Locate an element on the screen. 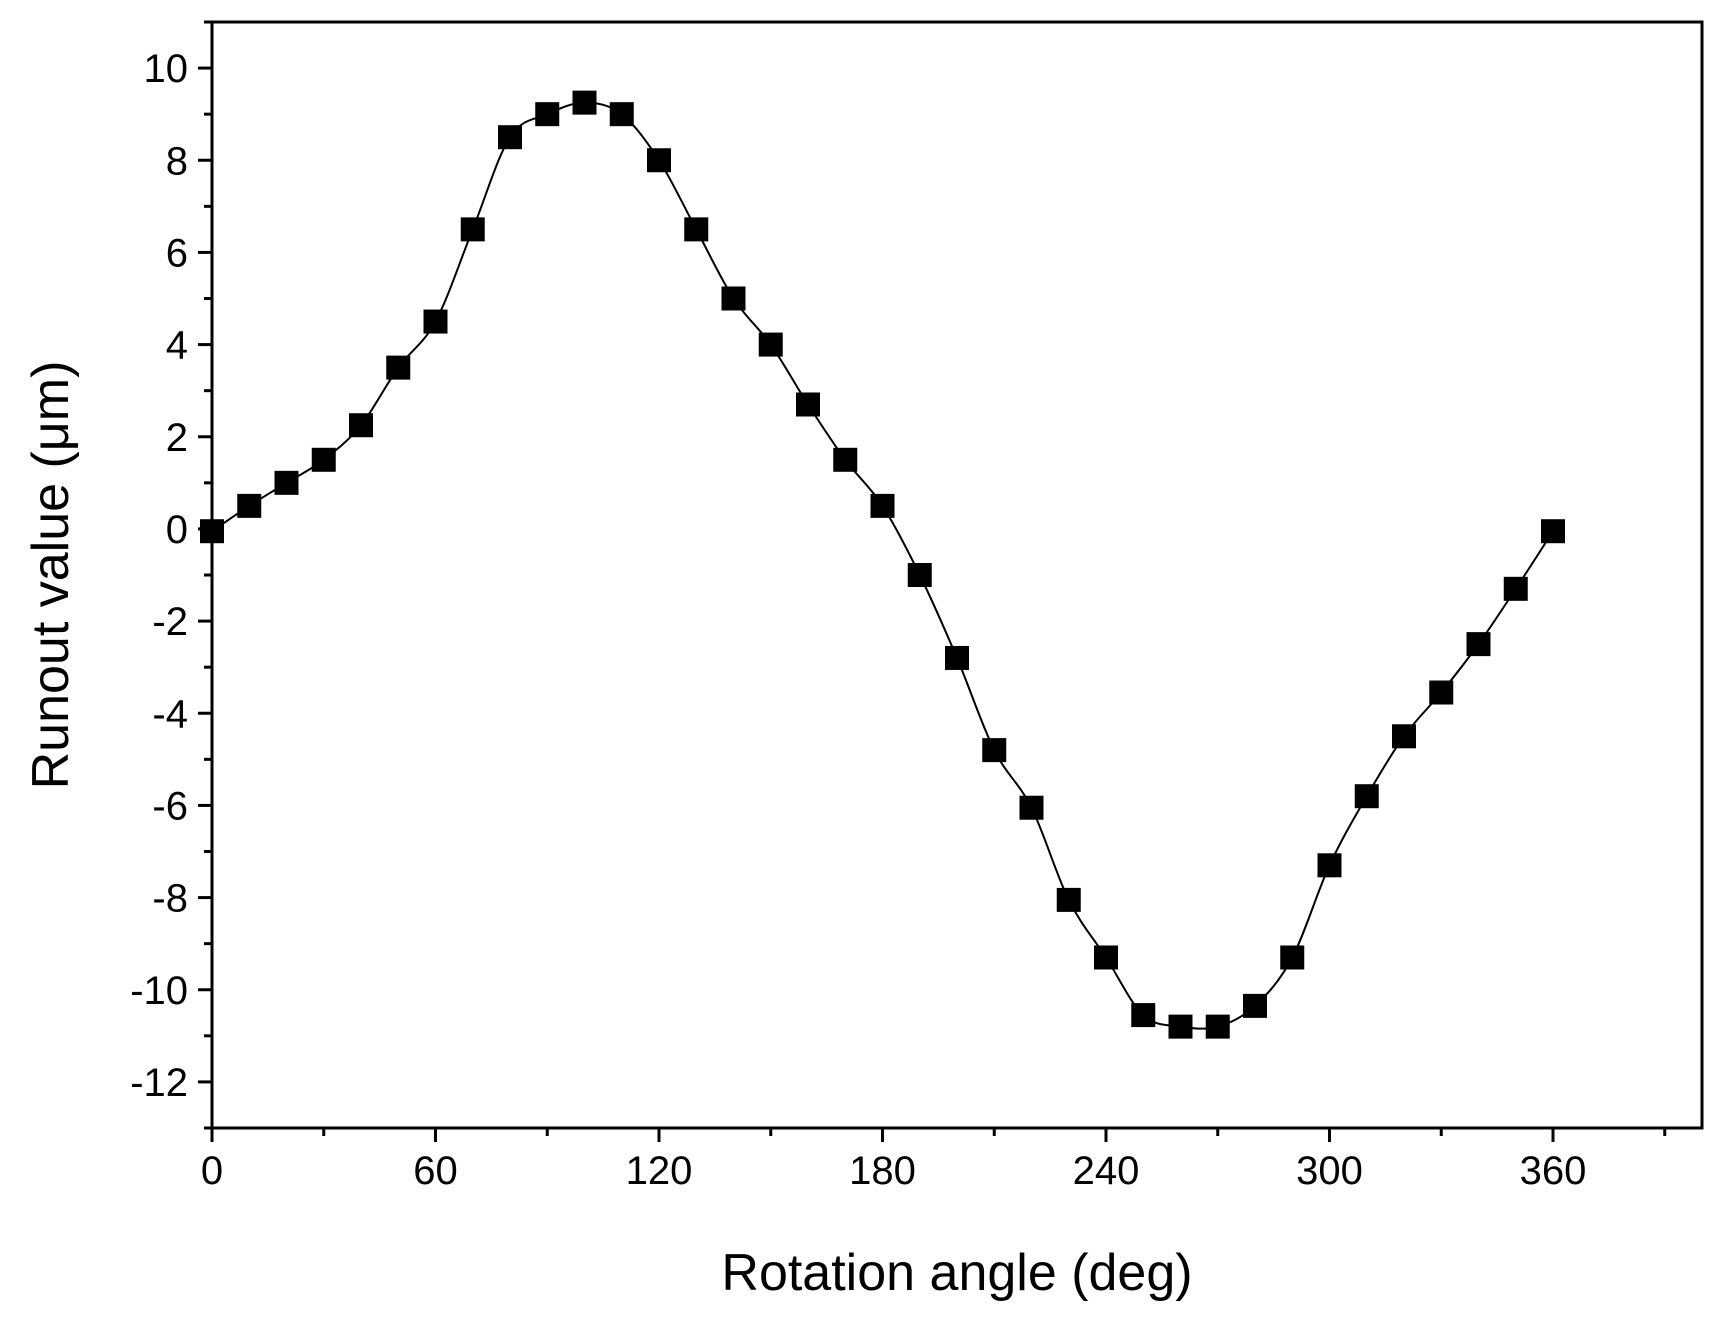 Image resolution: width=1721 pixels, height=1324 pixels. x-tick-label: 0 is located at coordinates (212, 1171).